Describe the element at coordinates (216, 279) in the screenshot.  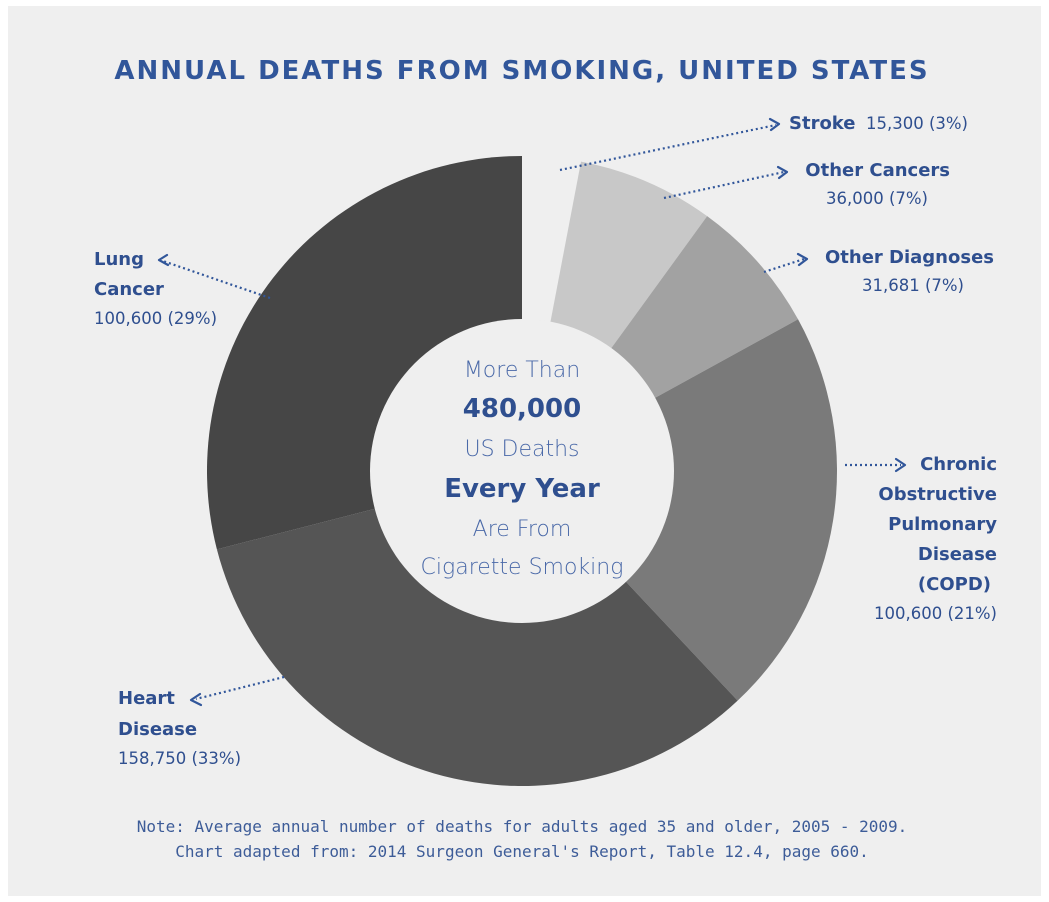
I see `lung-leader` at that location.